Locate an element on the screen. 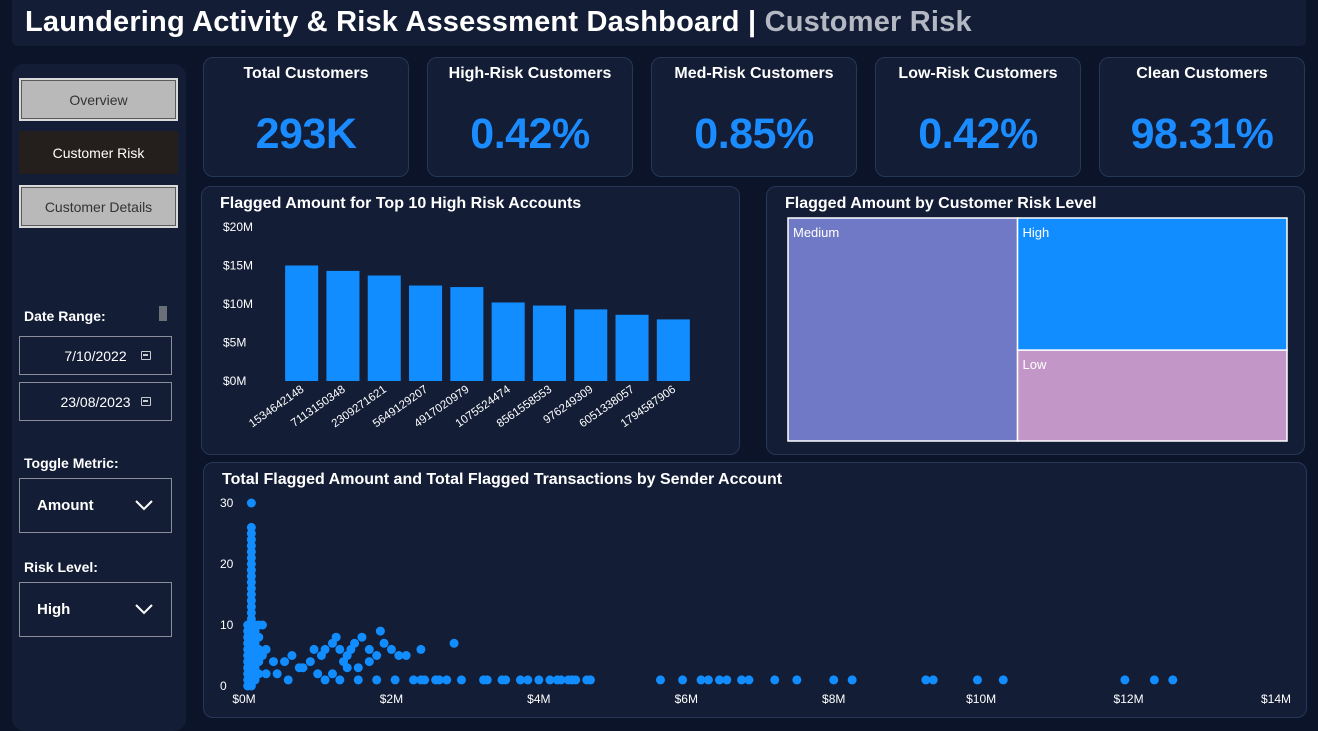 This screenshot has width=1318, height=731. date-start-value: 7/10/2022 is located at coordinates (95, 355).